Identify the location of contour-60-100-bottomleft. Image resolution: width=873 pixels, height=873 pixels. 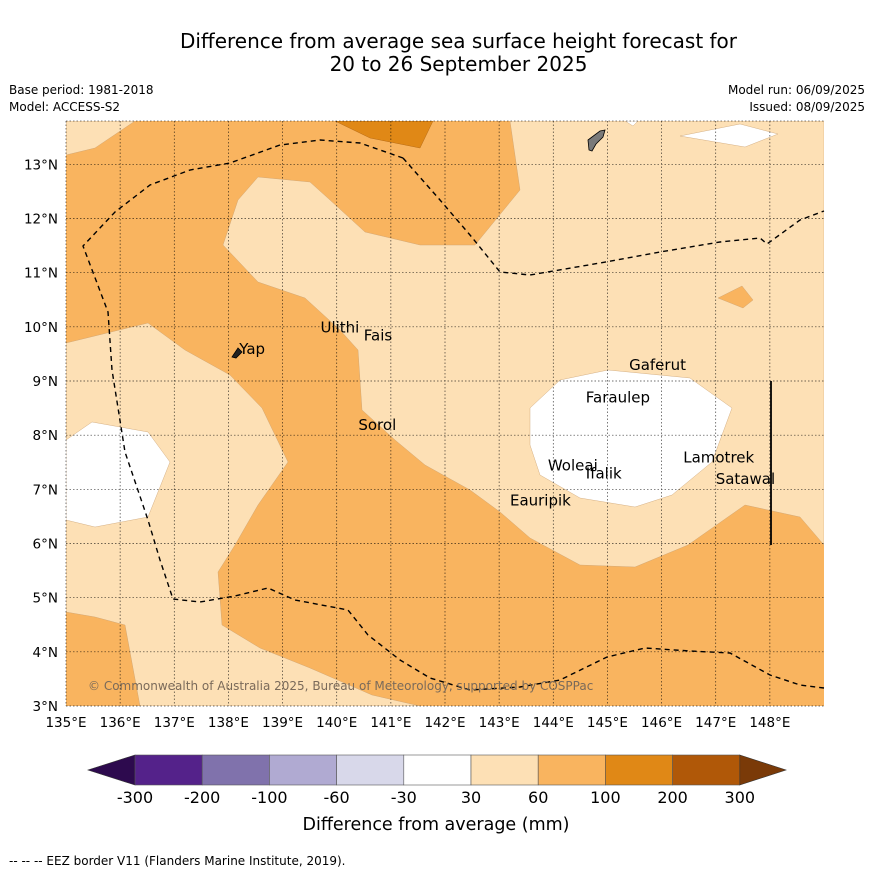
(103, 658).